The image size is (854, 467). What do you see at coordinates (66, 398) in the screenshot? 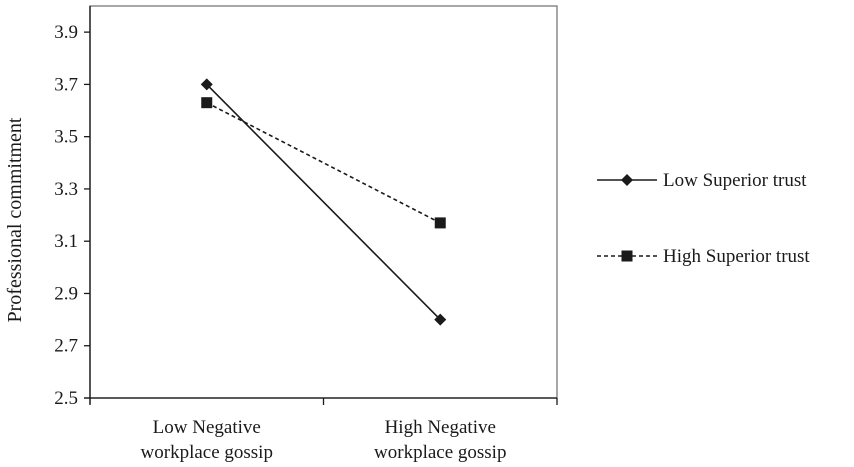
I see `y-tick-label: 2.5` at bounding box center [66, 398].